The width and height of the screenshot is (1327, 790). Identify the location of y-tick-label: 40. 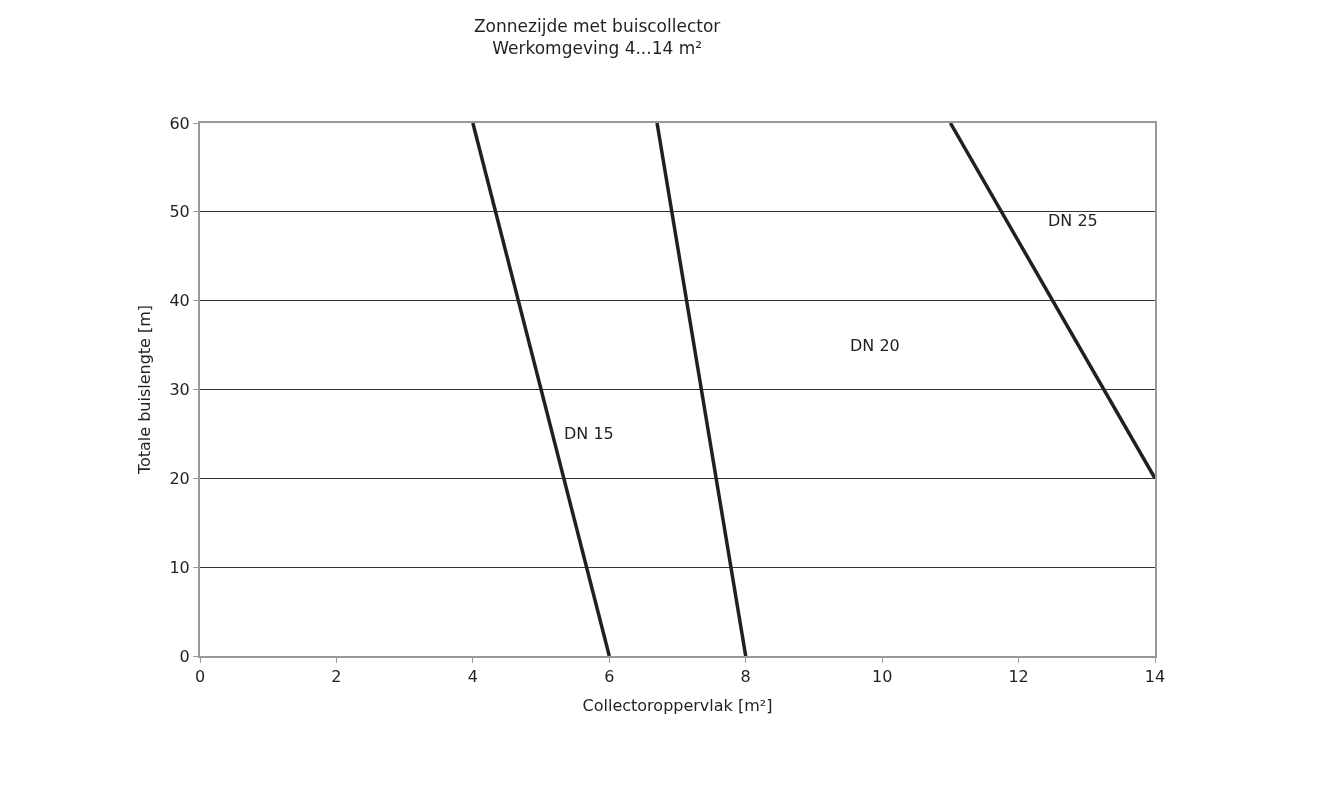
(179, 301).